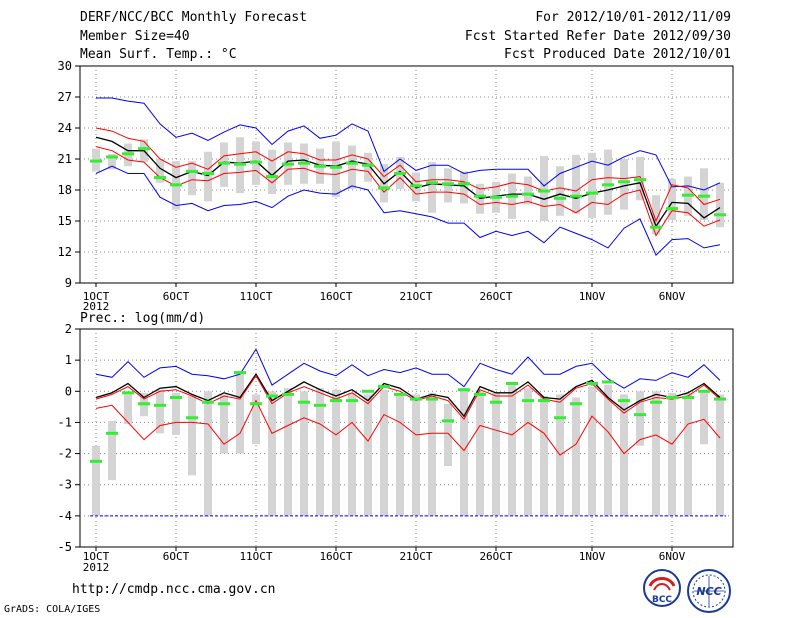  What do you see at coordinates (193, 17) in the screenshot?
I see `chart-title: DERF/NCC/BCC Monthly Forecast` at bounding box center [193, 17].